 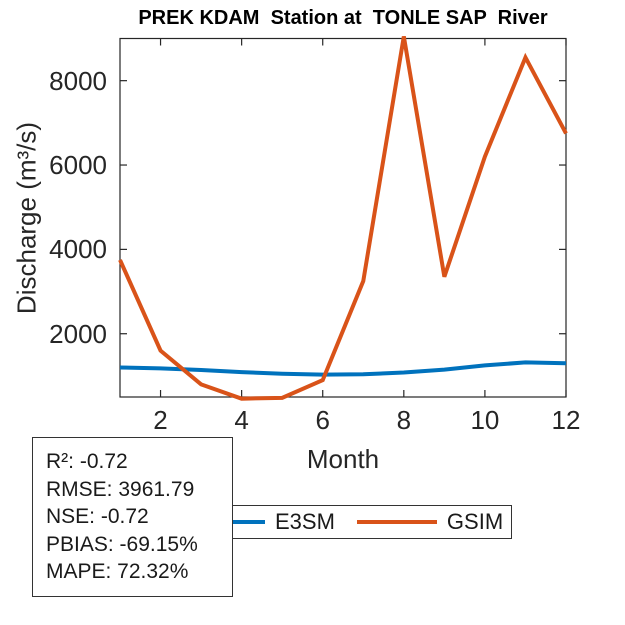 I want to click on x-tick-label: 4, so click(x=241, y=420).